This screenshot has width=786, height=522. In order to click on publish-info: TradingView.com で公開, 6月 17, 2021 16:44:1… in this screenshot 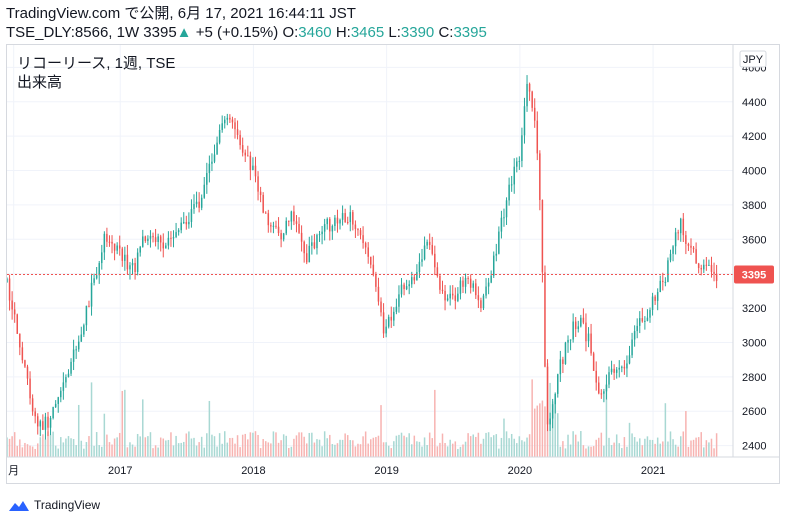, I will do `click(181, 13)`.